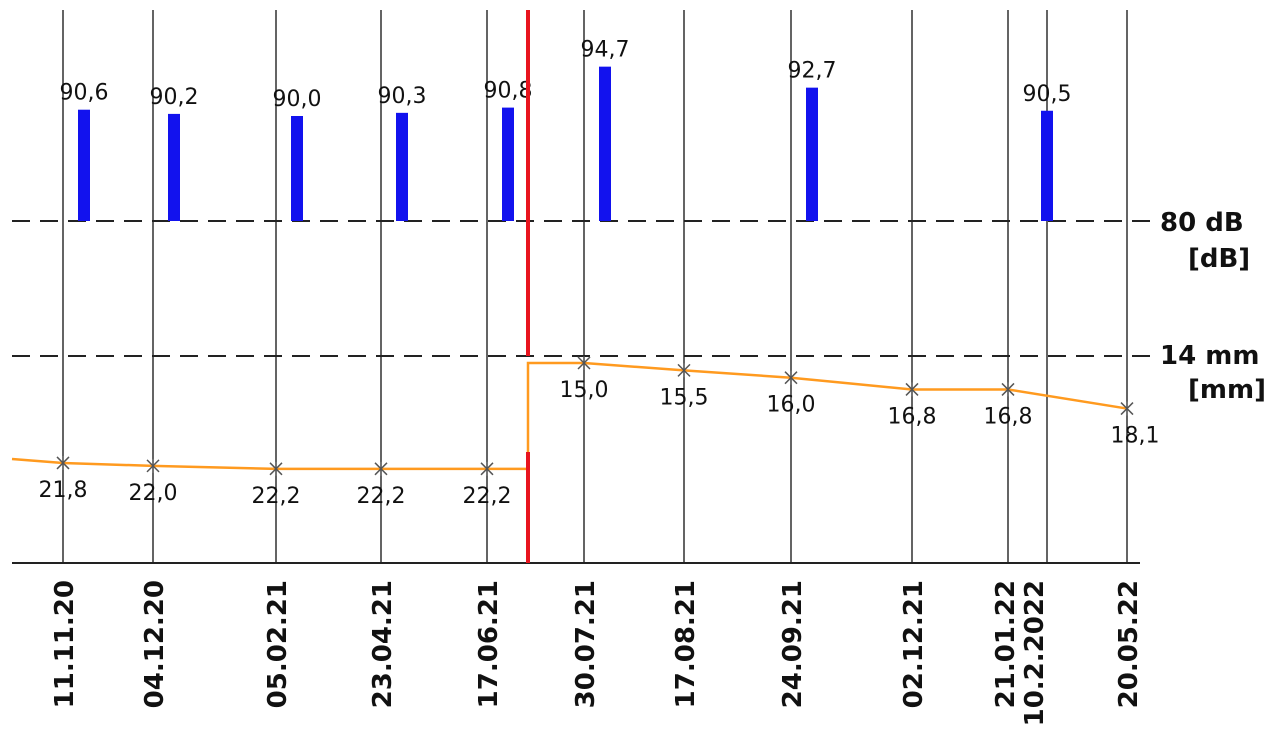 Image resolution: width=1288 pixels, height=753 pixels. I want to click on reference-label-db: 80 dB, so click(1202, 223).